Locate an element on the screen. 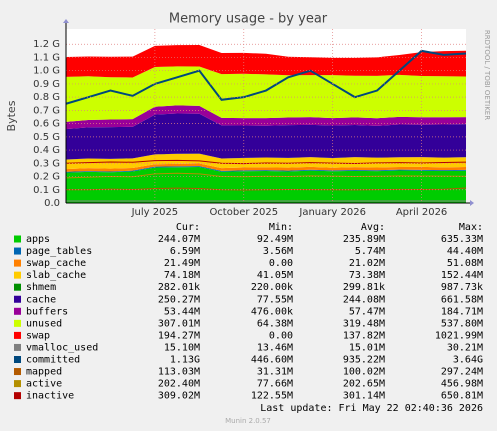 Image resolution: width=497 pixels, height=431 pixels. legend-stat: 152.44M is located at coordinates (462, 275).